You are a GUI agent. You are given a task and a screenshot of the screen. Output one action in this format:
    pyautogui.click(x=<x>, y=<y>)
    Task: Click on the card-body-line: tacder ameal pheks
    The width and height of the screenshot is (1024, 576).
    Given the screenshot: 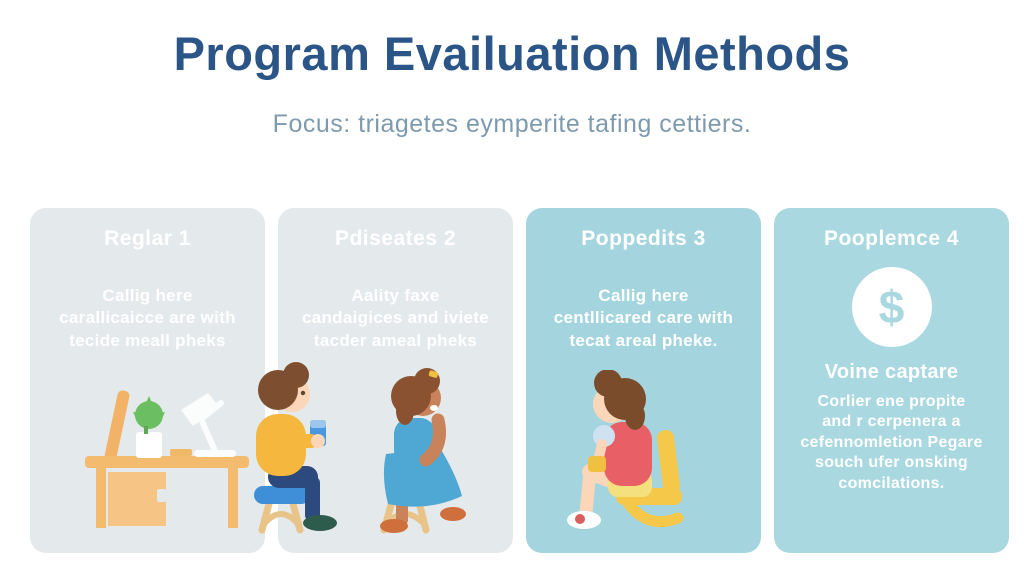 What is the action you would take?
    pyautogui.click(x=395, y=340)
    